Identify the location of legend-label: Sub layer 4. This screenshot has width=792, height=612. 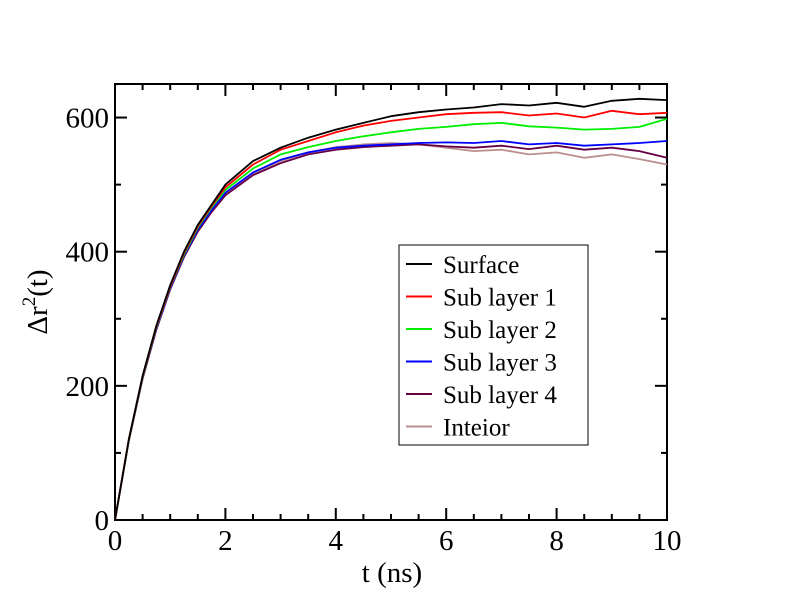
(500, 395).